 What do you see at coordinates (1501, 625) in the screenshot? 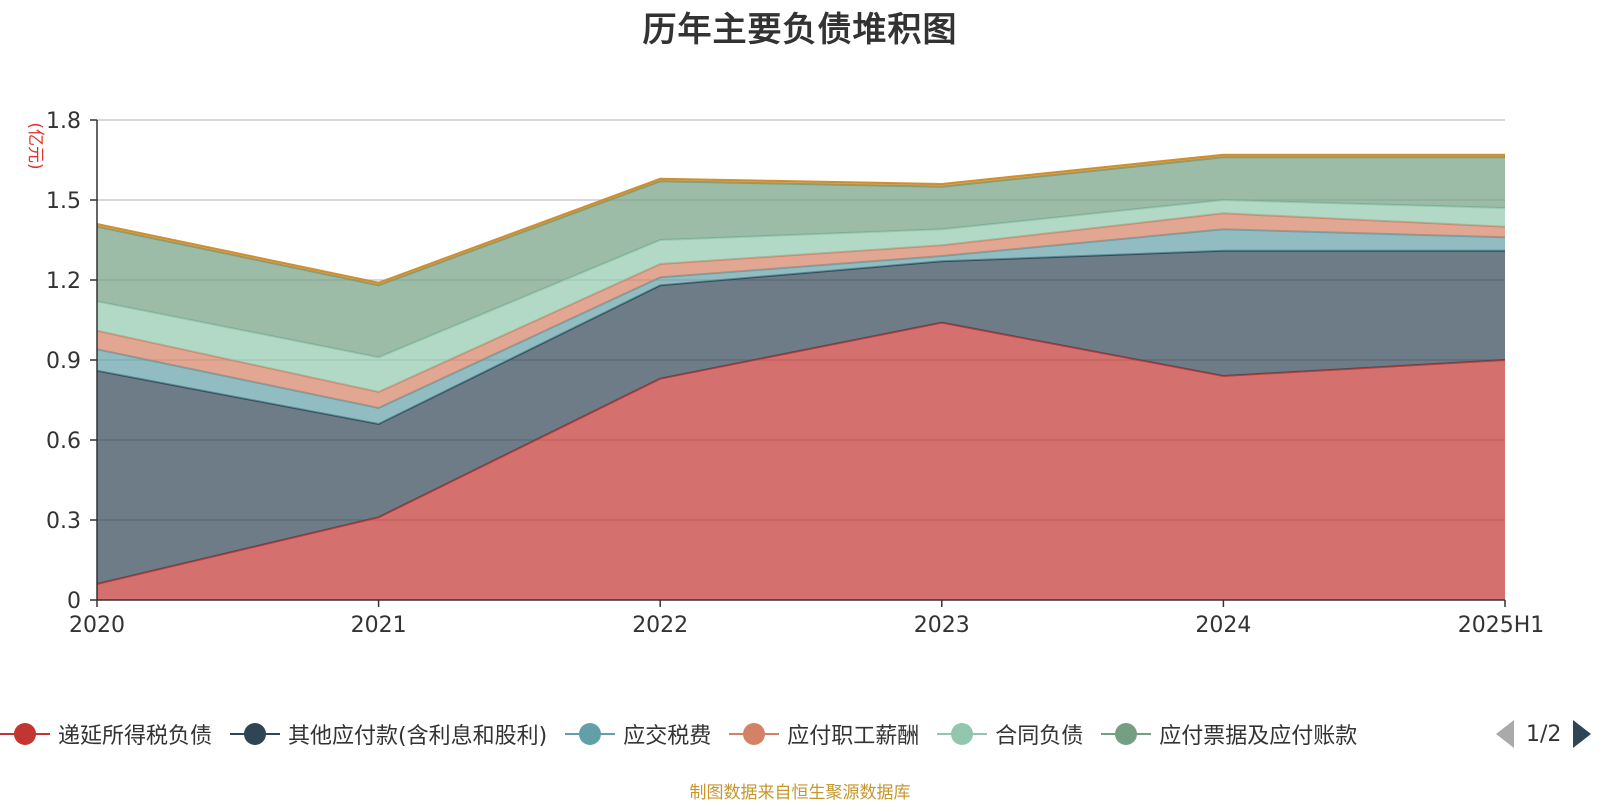
I see `x-tick-label: 2025H1` at bounding box center [1501, 625].